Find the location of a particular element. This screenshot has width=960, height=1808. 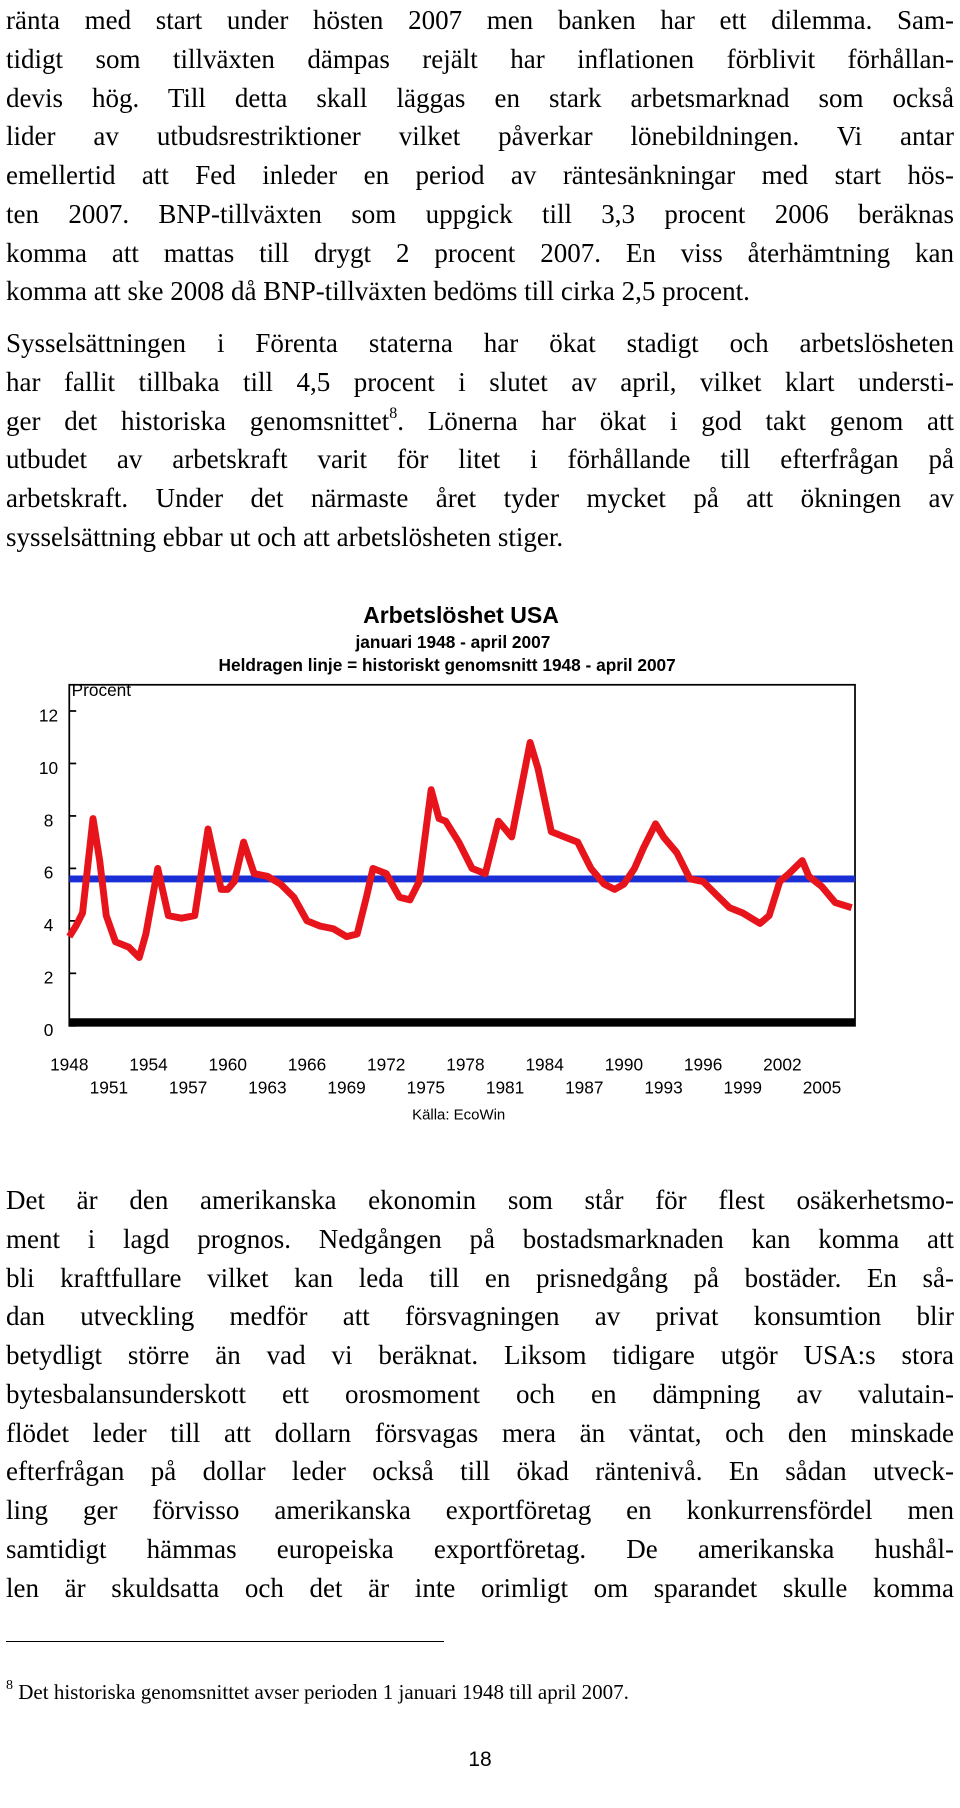

chart-title: Arbetslöshet USA is located at coordinates (461, 615).